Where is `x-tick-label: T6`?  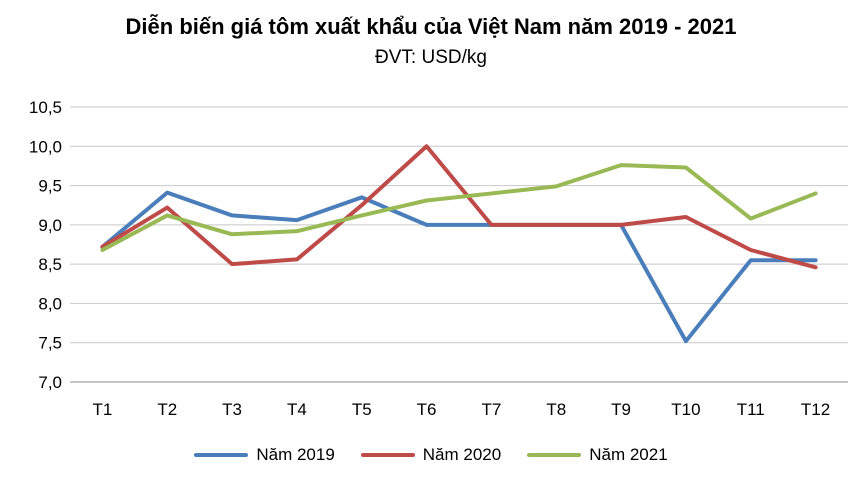 x-tick-label: T6 is located at coordinates (427, 409).